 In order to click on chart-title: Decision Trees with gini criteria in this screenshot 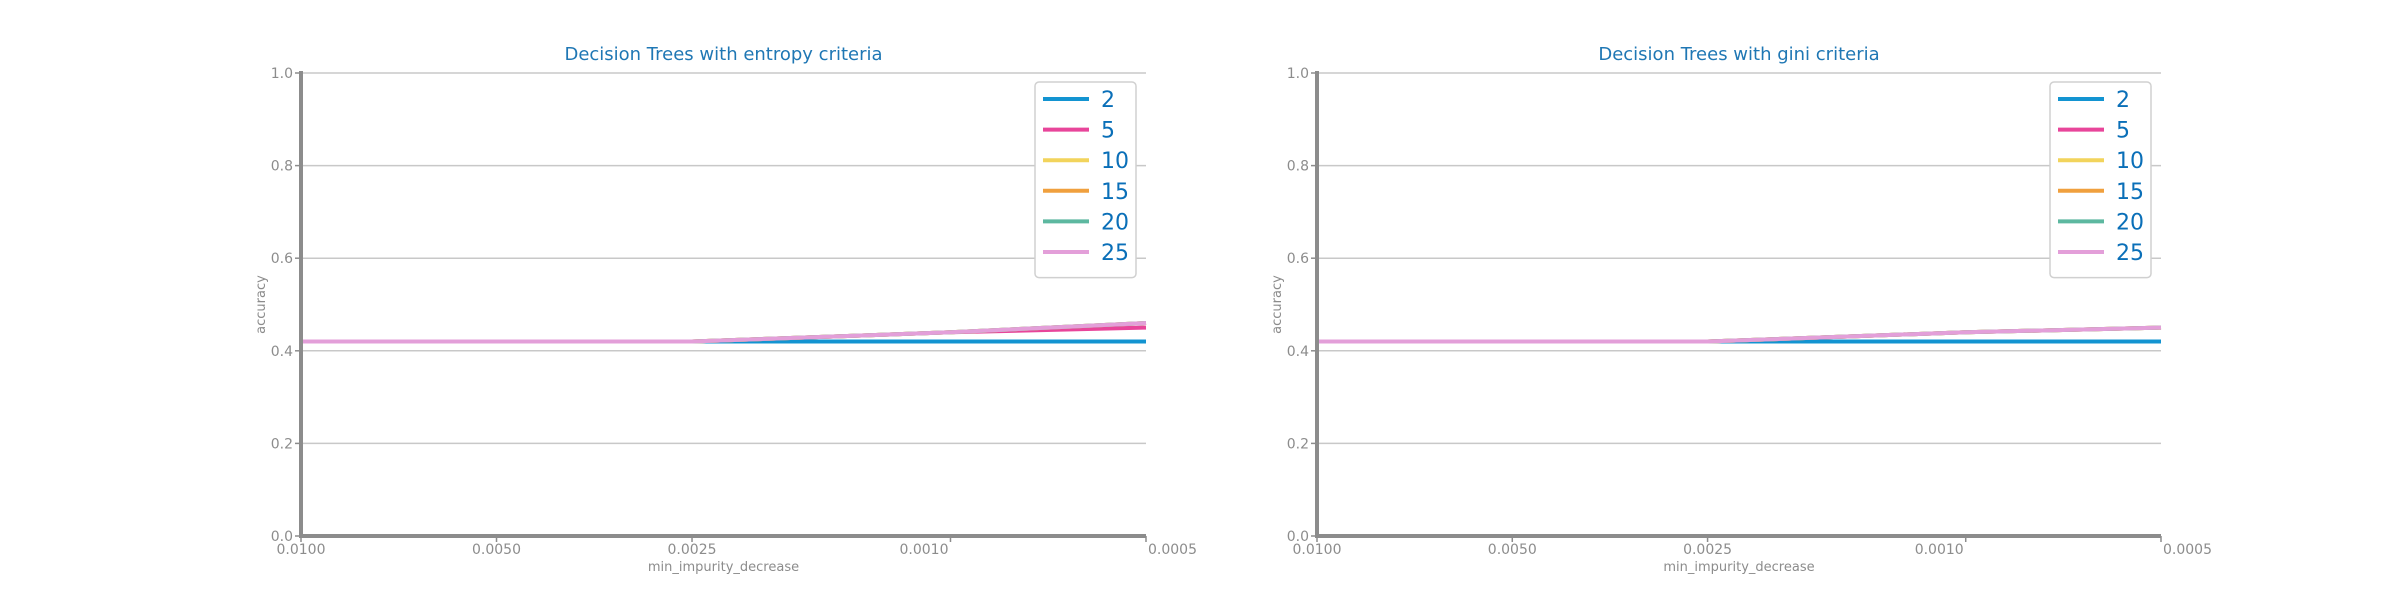, I will do `click(1738, 54)`.